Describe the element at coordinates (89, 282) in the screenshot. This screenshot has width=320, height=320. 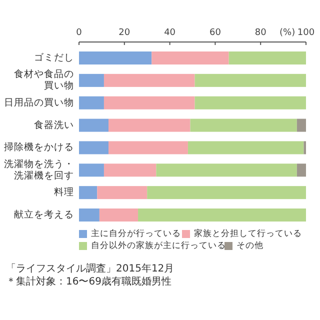
I see `text: ＊集計対象：16〜69歳有職既婚男性` at that location.